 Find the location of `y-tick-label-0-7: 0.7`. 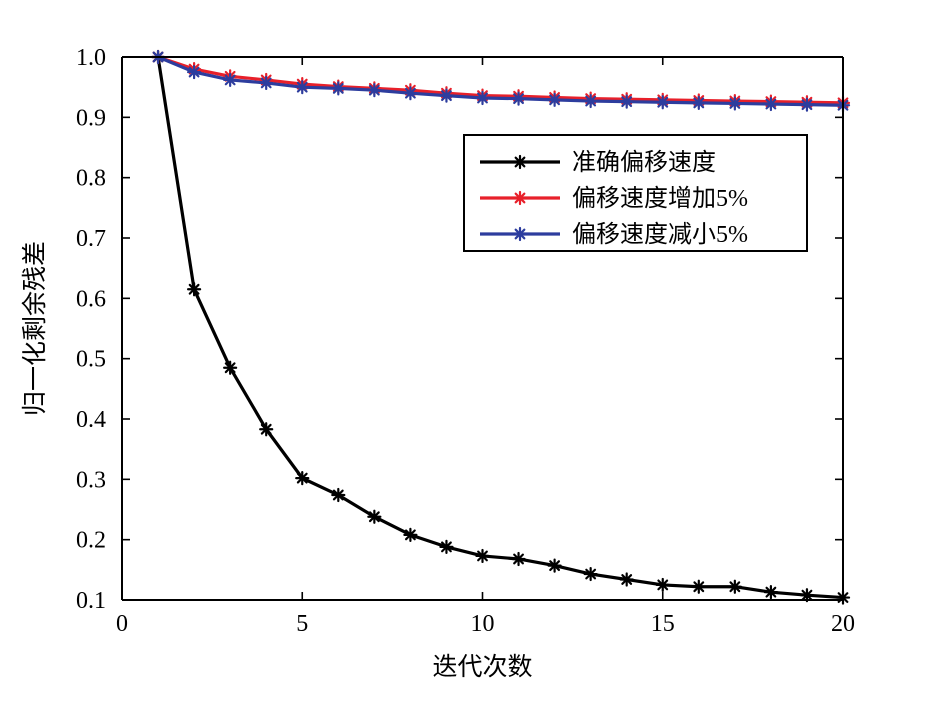

y-tick-label-0-7: 0.7 is located at coordinates (91, 239).